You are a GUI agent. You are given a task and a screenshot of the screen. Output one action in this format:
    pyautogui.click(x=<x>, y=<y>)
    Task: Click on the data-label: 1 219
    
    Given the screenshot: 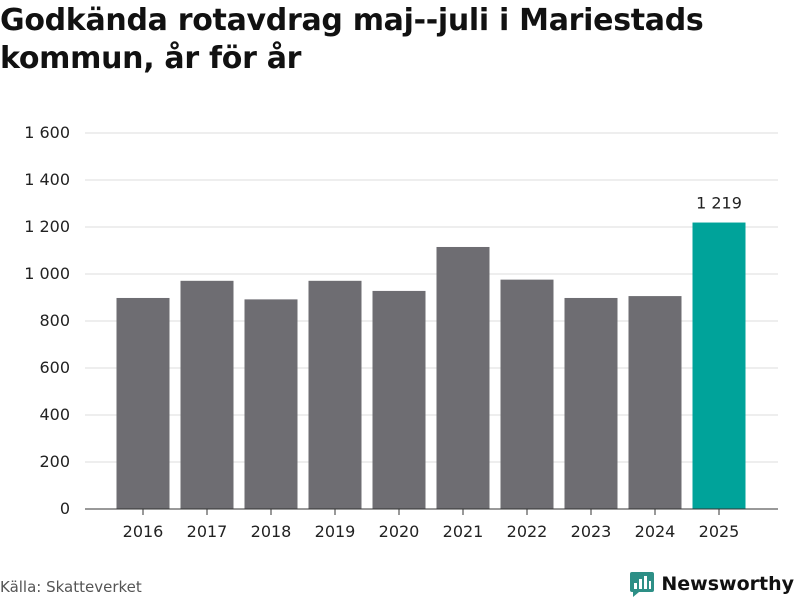 What is the action you would take?
    pyautogui.click(x=719, y=203)
    